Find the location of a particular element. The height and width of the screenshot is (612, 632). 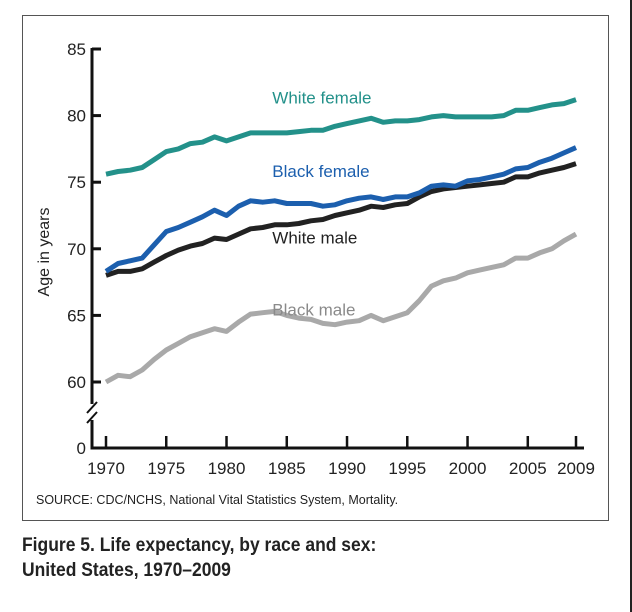

series-line-white-female is located at coordinates (341, 137).